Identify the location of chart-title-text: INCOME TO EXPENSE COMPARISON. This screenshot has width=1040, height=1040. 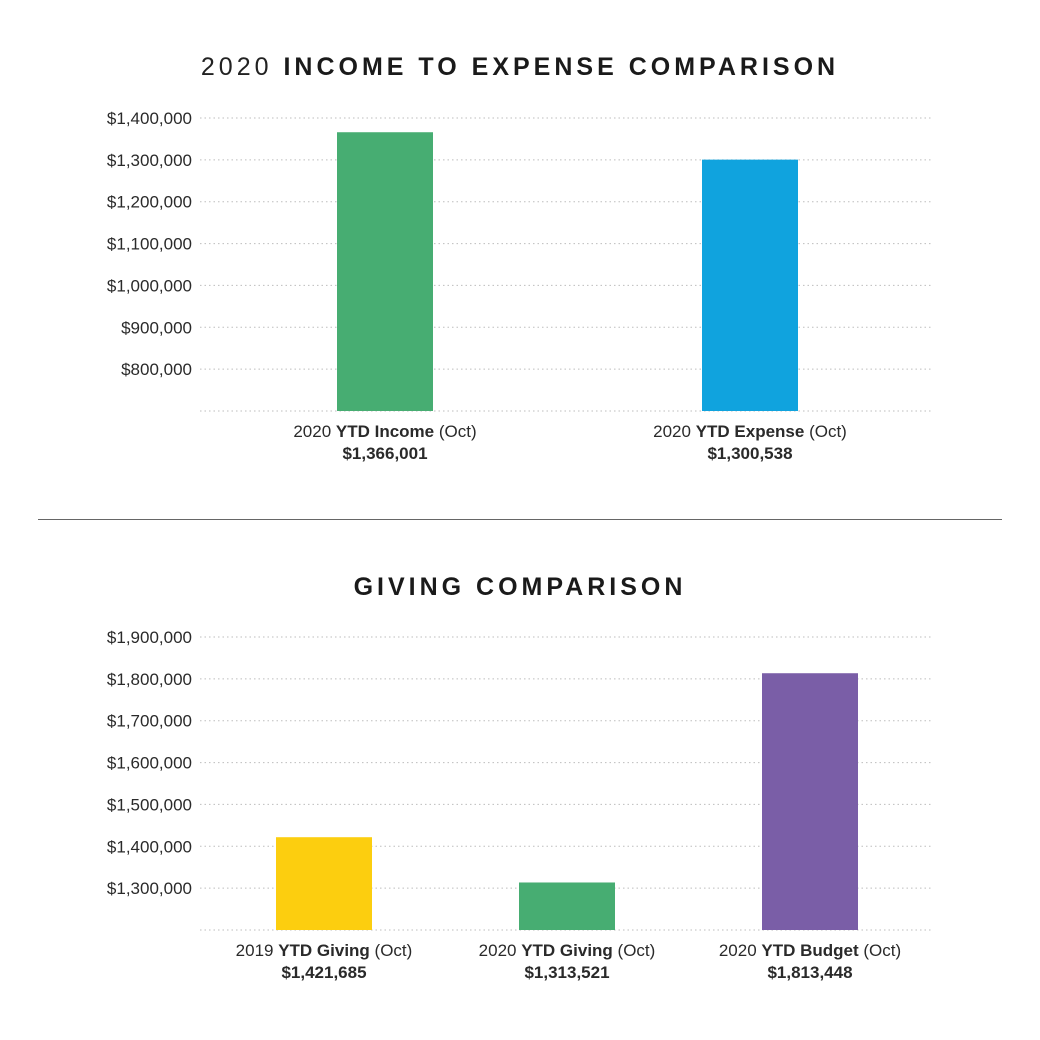
(561, 67).